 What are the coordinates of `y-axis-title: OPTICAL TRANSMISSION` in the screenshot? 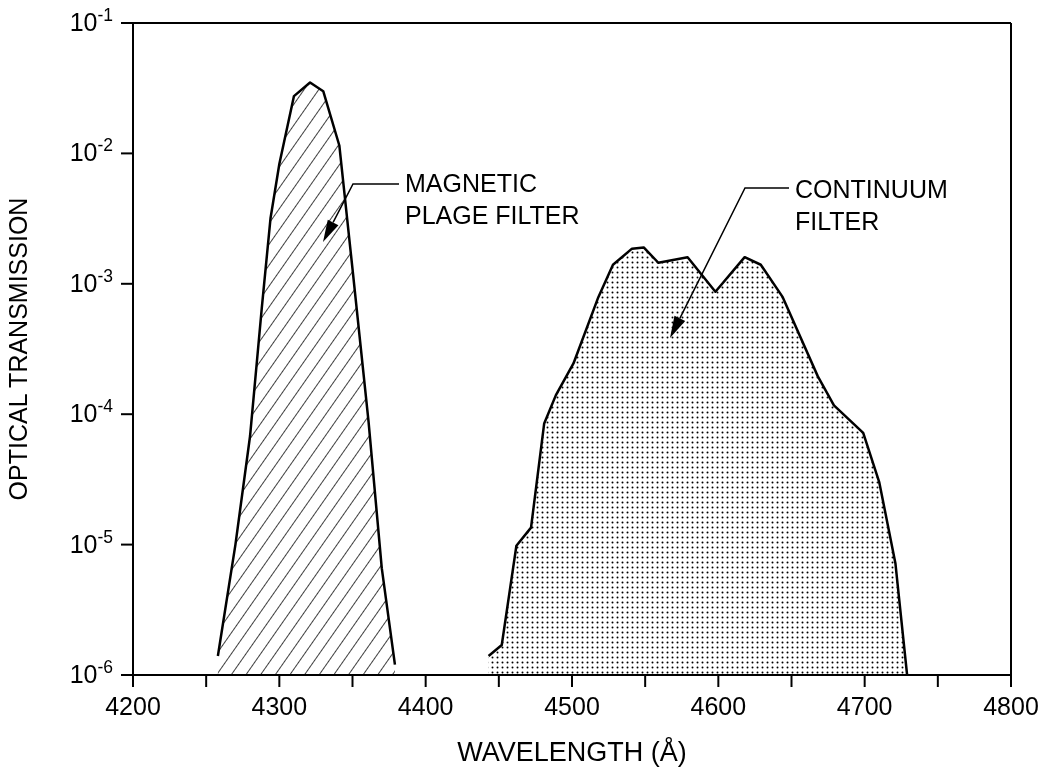 It's located at (17, 349).